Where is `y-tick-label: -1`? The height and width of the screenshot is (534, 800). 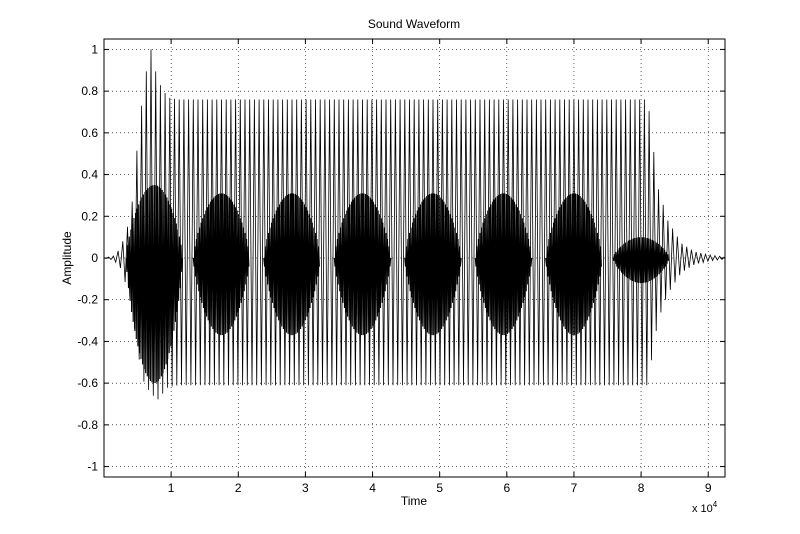
y-tick-label: -1 is located at coordinates (92, 467).